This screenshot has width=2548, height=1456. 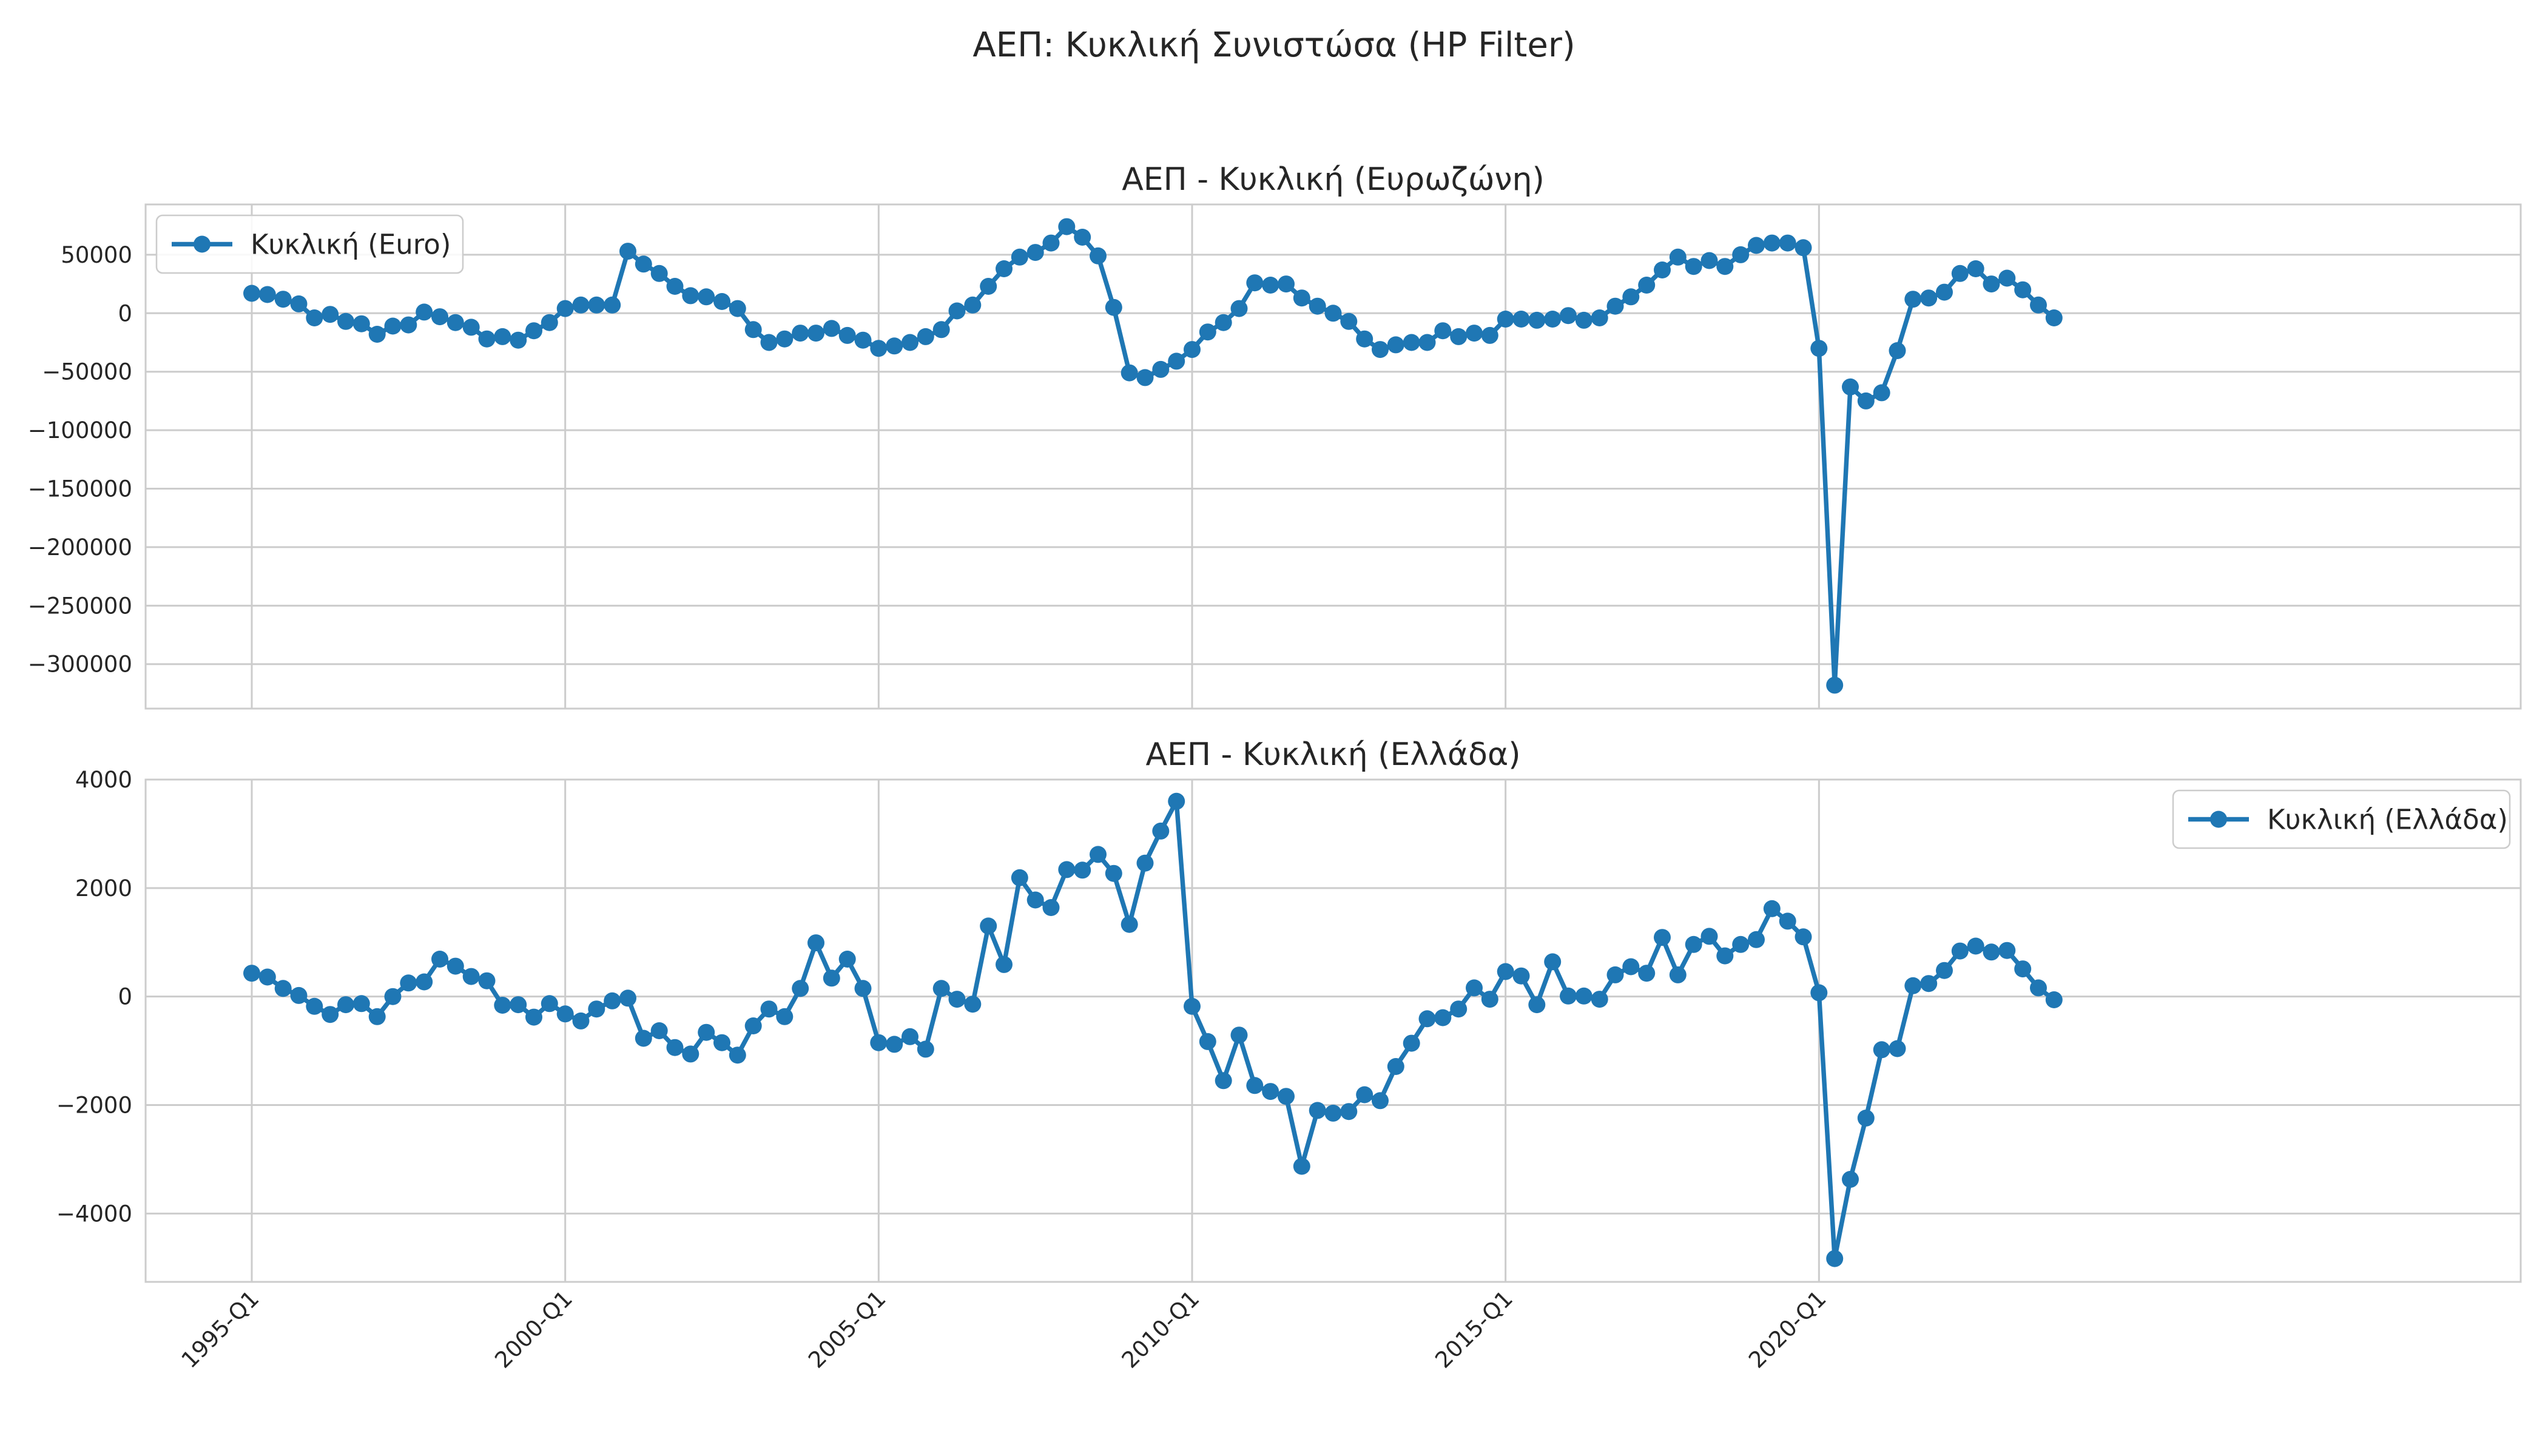 What do you see at coordinates (94, 1214) in the screenshot?
I see `greece-y-tick-label: −4000` at bounding box center [94, 1214].